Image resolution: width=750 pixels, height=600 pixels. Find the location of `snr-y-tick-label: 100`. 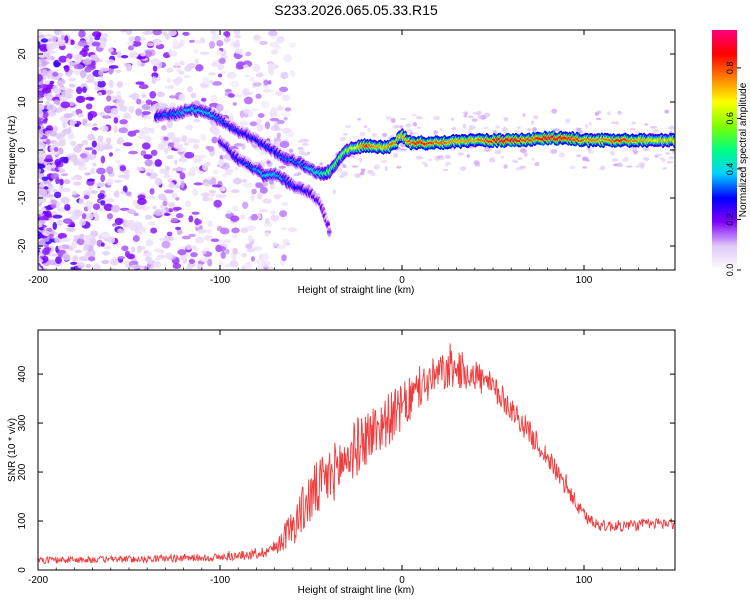

snr-y-tick-label: 100 is located at coordinates (22, 520).